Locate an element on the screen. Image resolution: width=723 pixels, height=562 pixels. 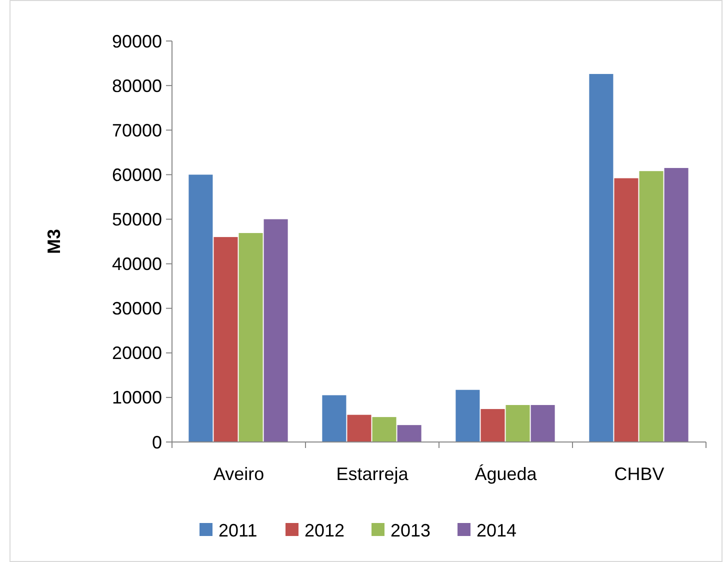
legend-label: 2011 is located at coordinates (238, 530).